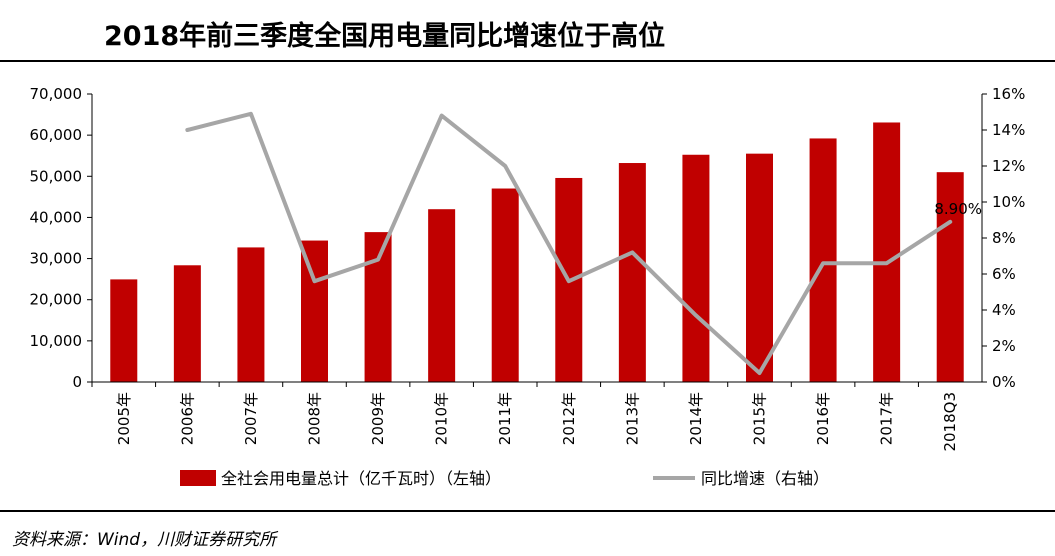  I want to click on footer-divider, so click(527, 511).